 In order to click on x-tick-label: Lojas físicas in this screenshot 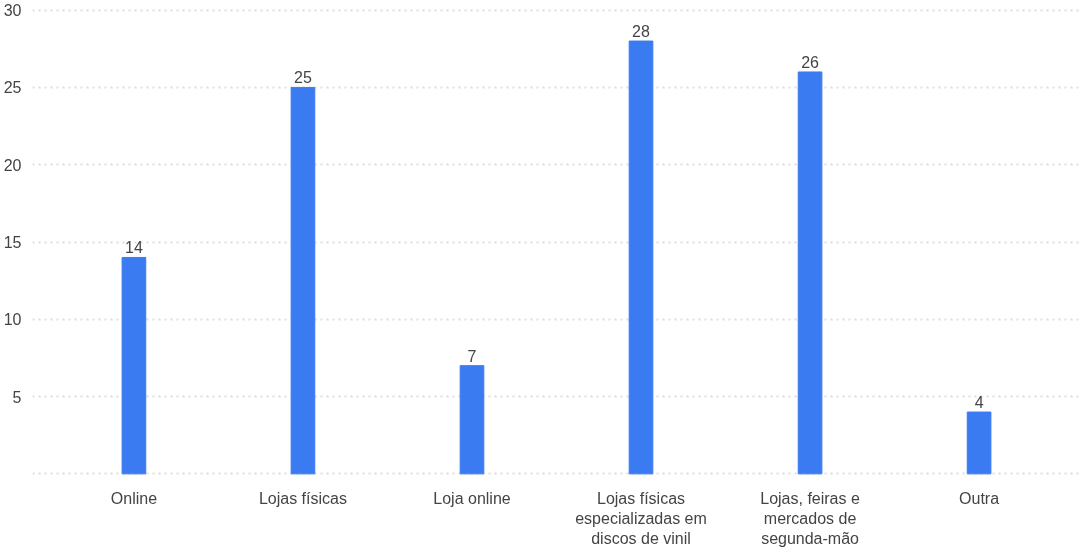, I will do `click(302, 498)`.